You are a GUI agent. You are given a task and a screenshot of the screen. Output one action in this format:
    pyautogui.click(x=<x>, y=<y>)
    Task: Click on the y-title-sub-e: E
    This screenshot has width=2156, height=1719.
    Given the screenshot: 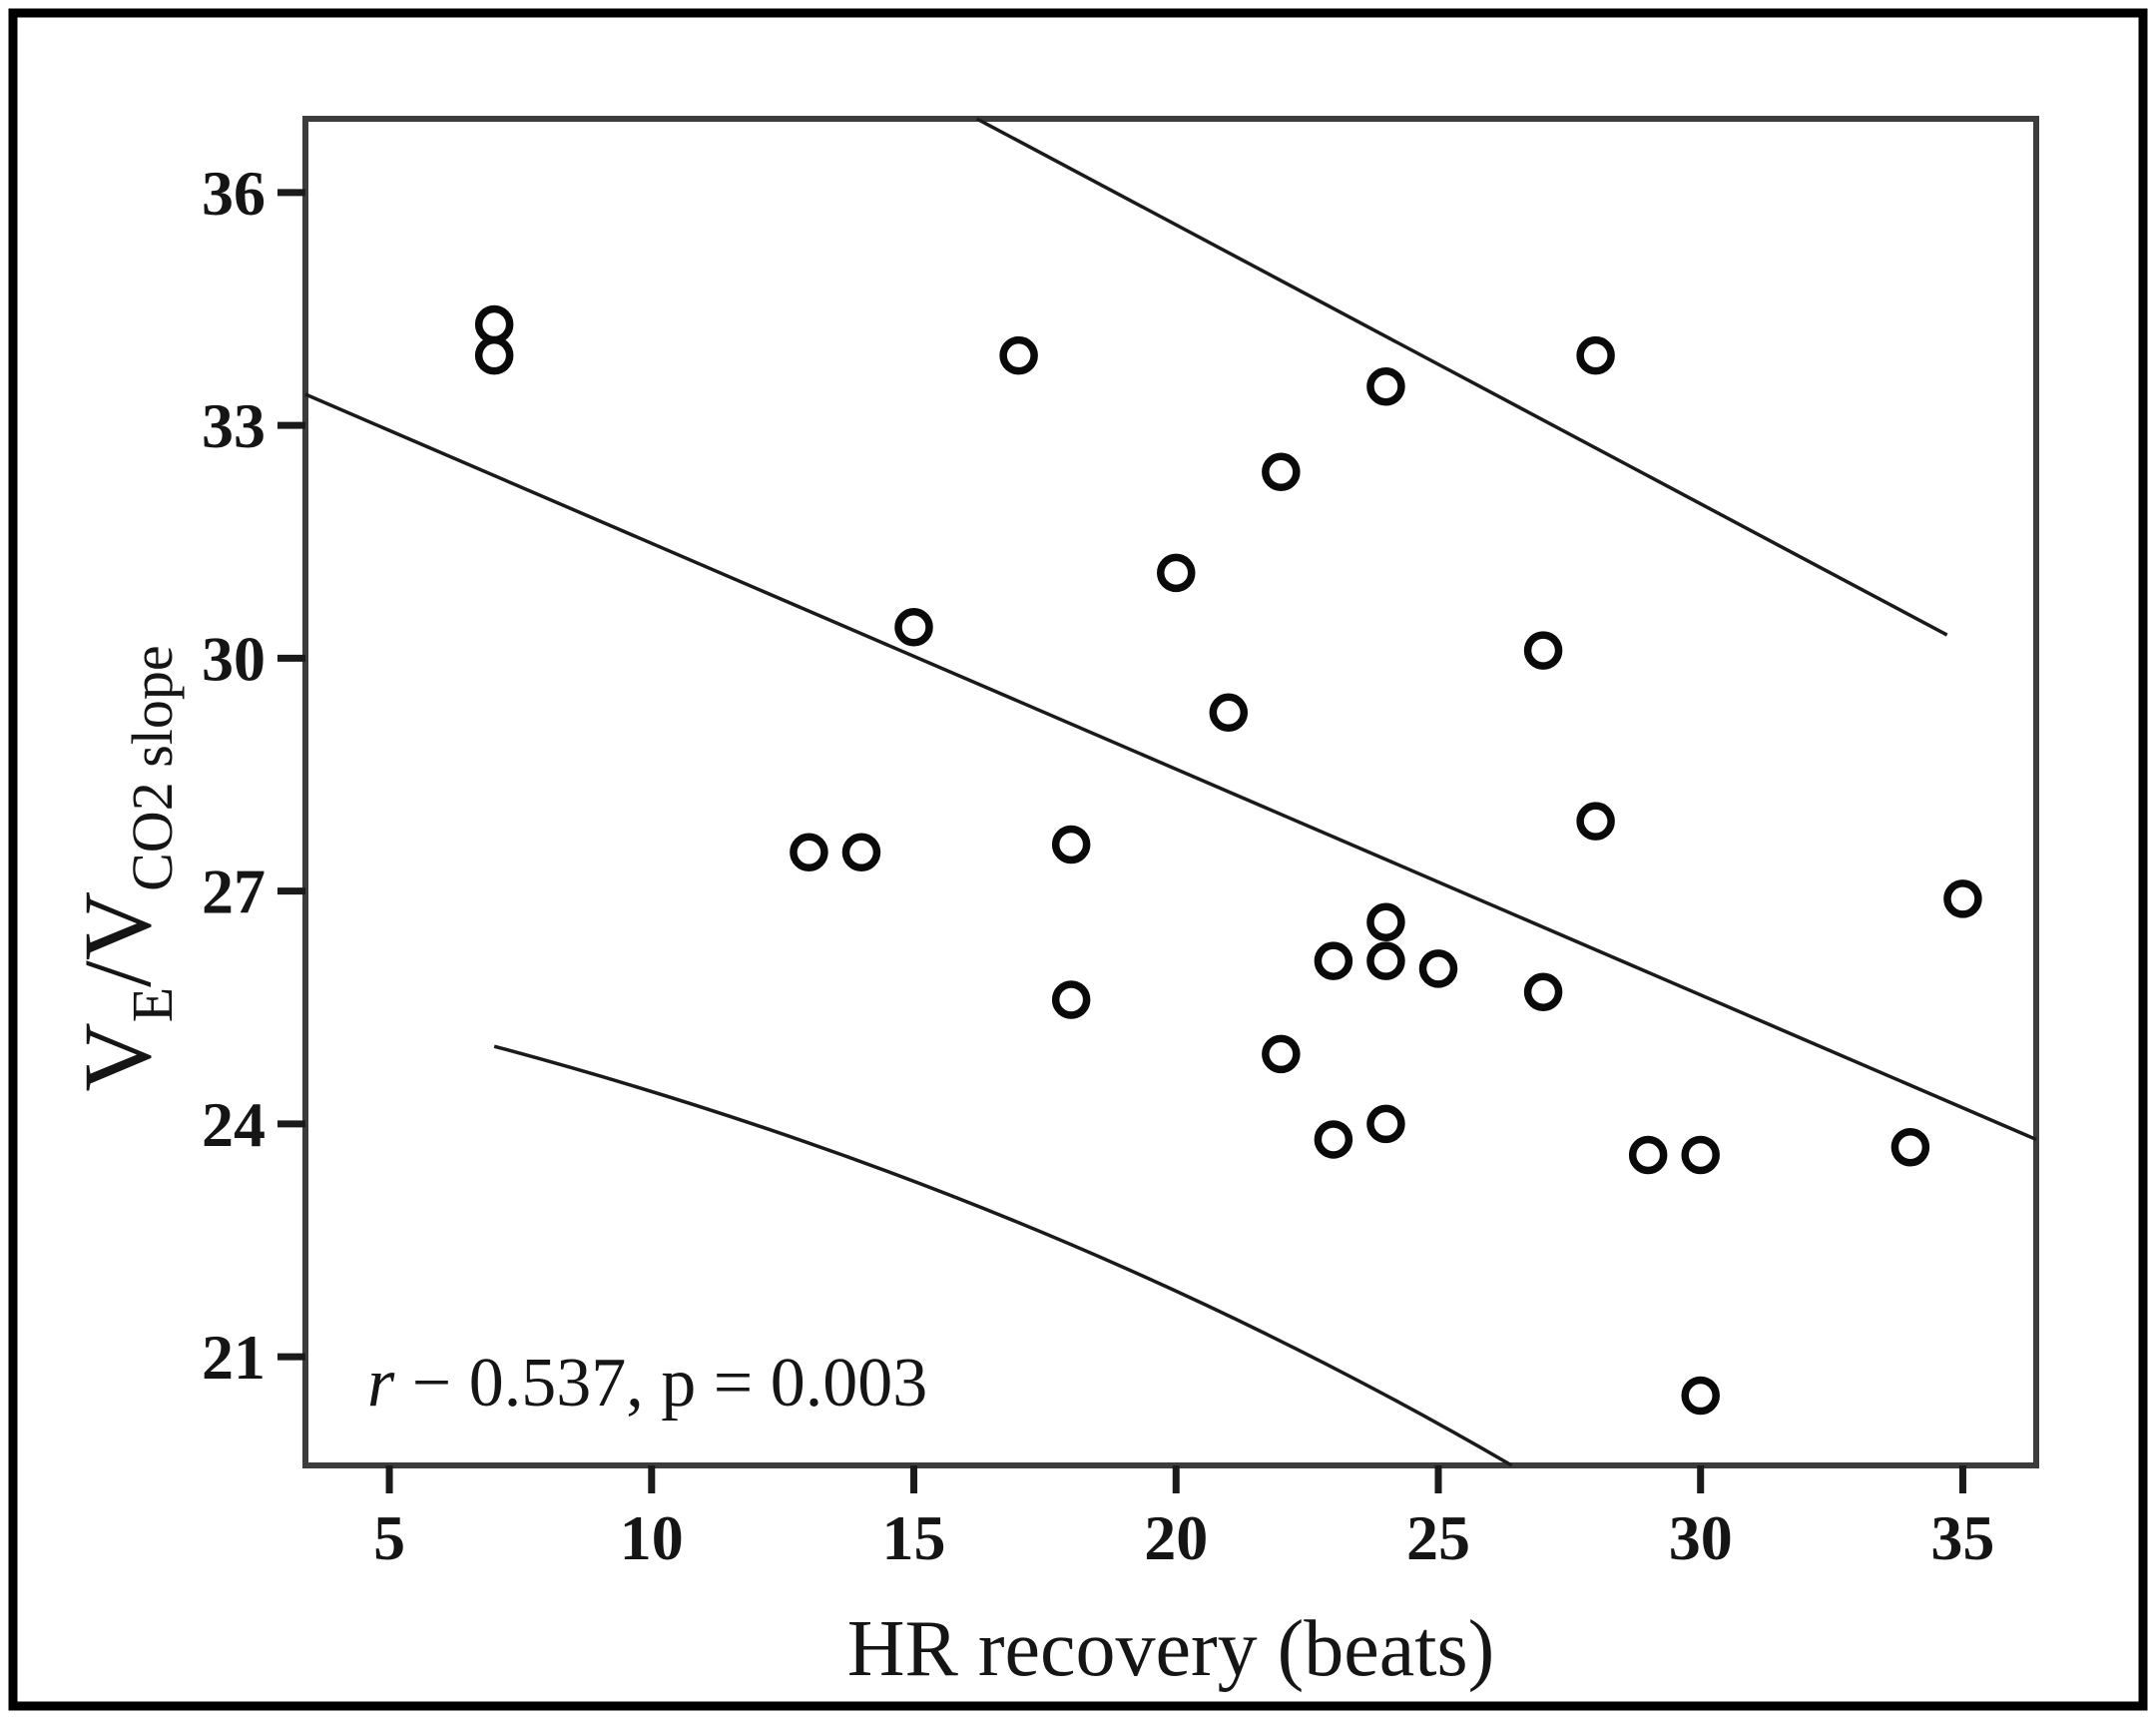 What is the action you would take?
    pyautogui.click(x=152, y=1004)
    